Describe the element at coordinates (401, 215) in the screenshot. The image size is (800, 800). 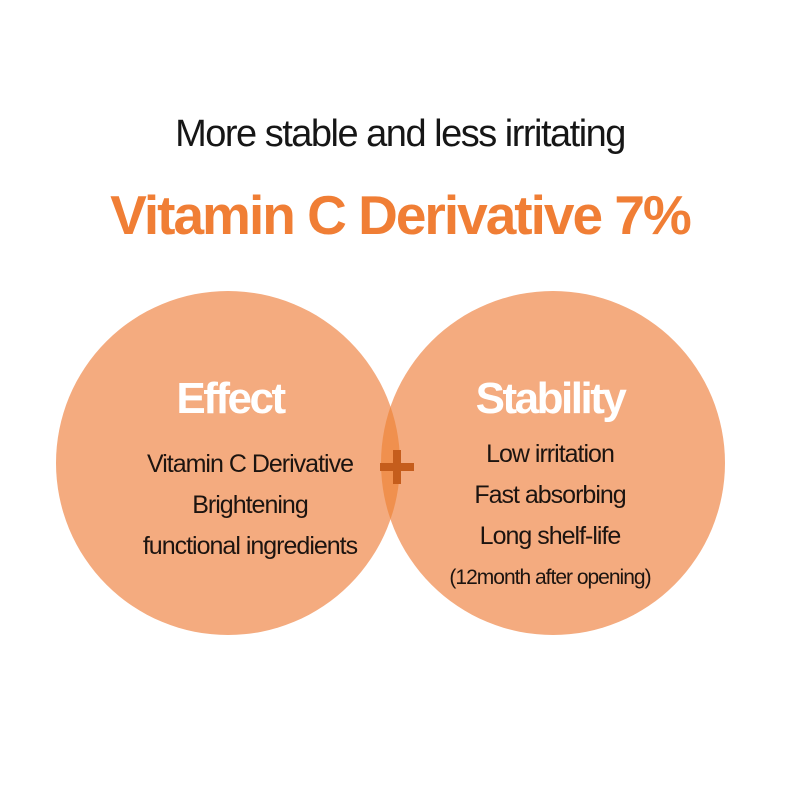
I see `page-title: Vitamin C Derivative 7%` at that location.